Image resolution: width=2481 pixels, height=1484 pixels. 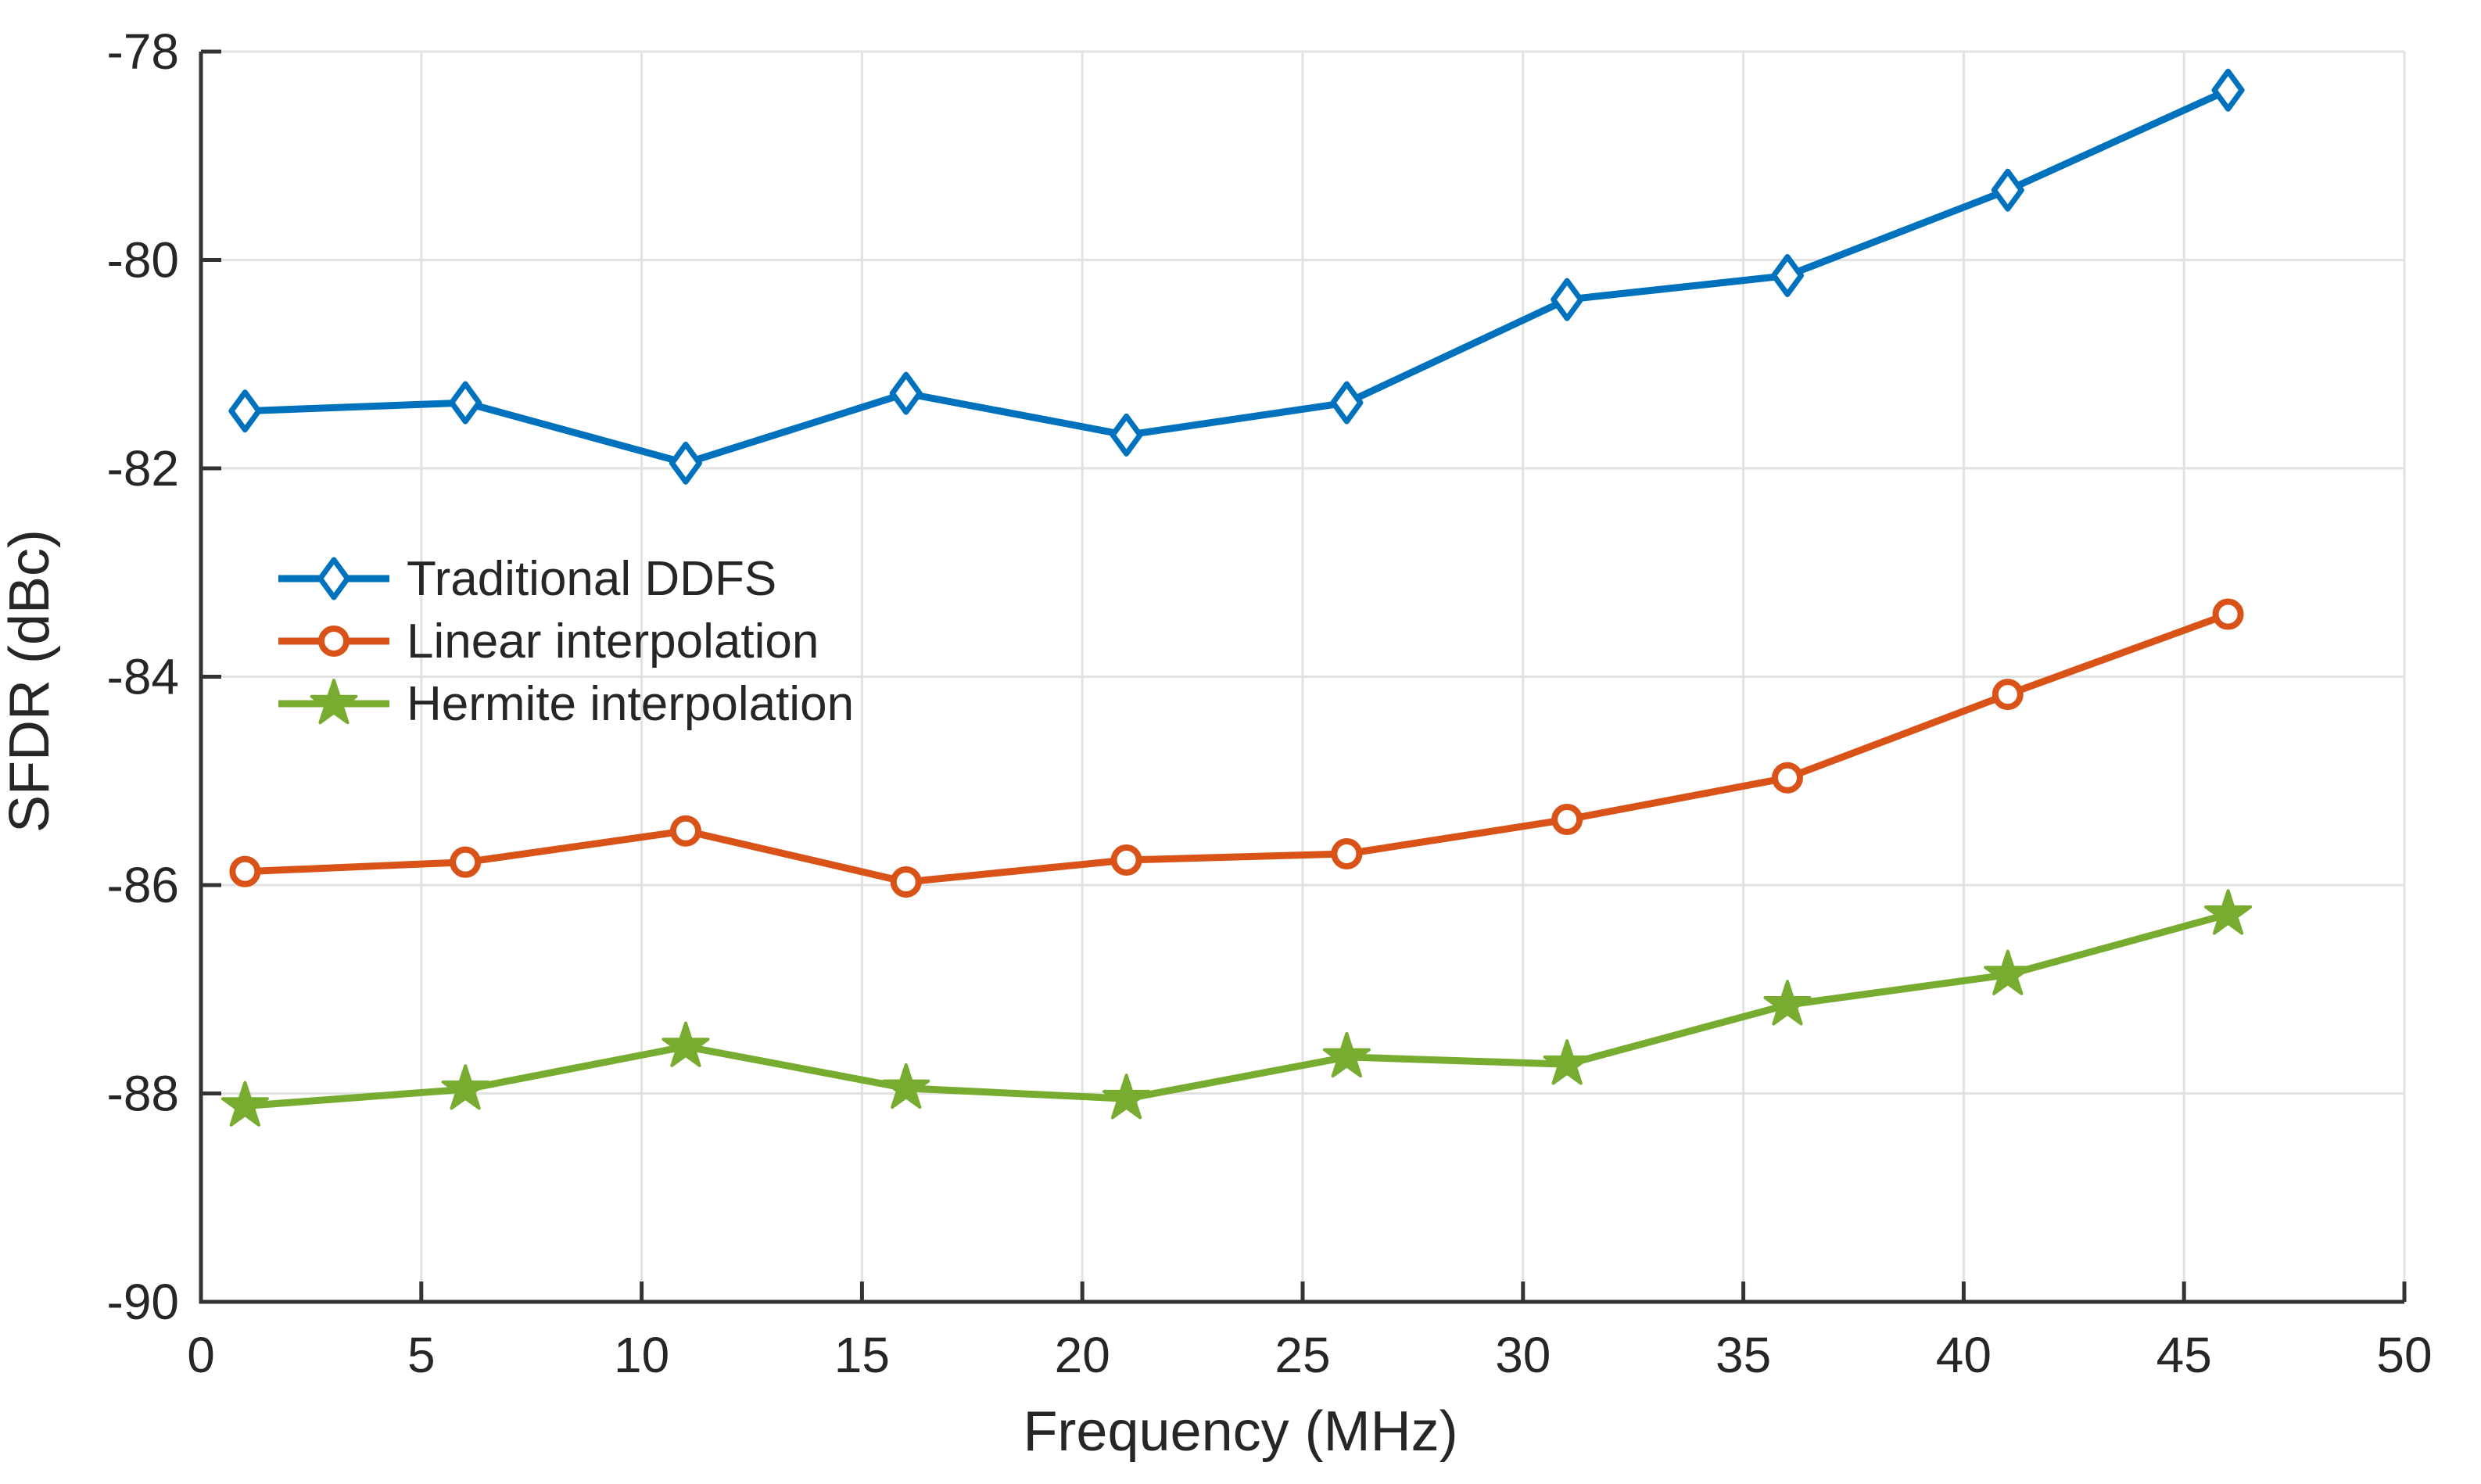 What do you see at coordinates (862, 1355) in the screenshot?
I see `svg-text: 15` at bounding box center [862, 1355].